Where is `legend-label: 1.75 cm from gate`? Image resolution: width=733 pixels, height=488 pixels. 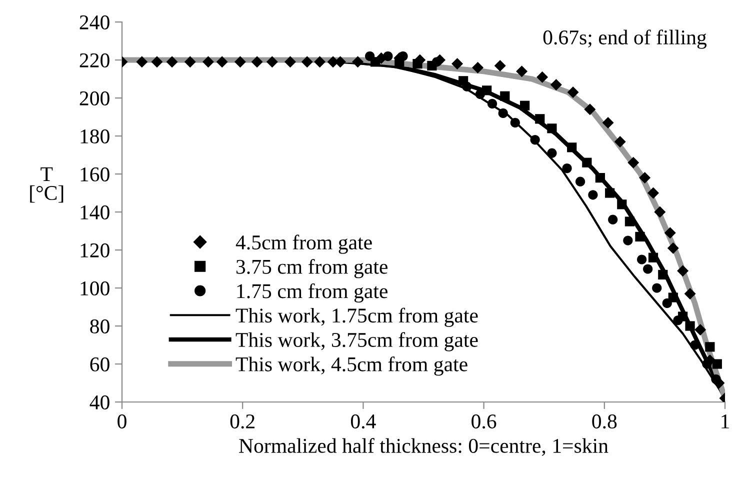 legend-label: 1.75 cm from gate is located at coordinates (312, 293).